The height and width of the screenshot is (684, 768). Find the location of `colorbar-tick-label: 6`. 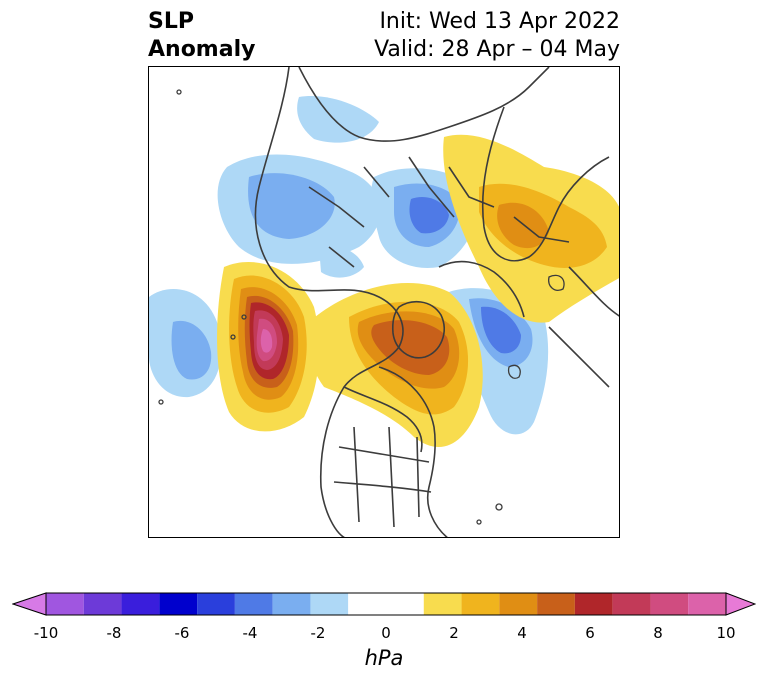

colorbar-tick-label: 6 is located at coordinates (590, 633).